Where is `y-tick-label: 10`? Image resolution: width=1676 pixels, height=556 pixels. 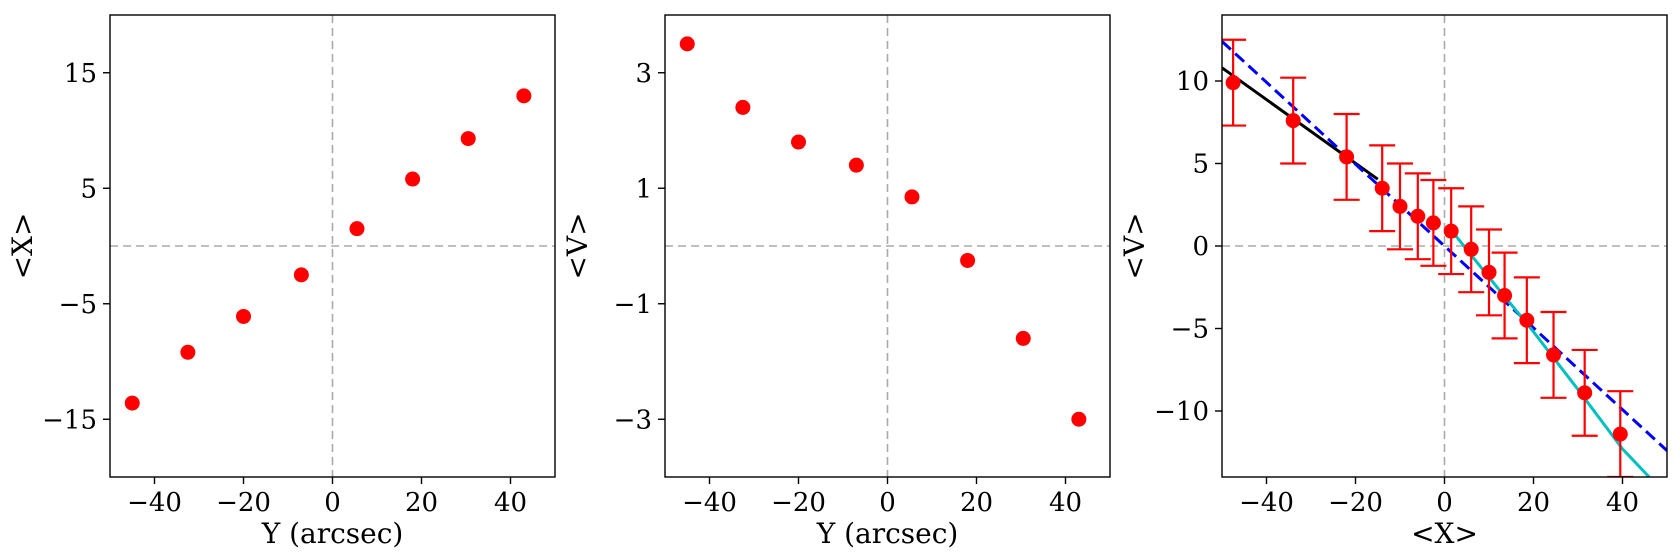 y-tick-label: 10 is located at coordinates (1192, 82).